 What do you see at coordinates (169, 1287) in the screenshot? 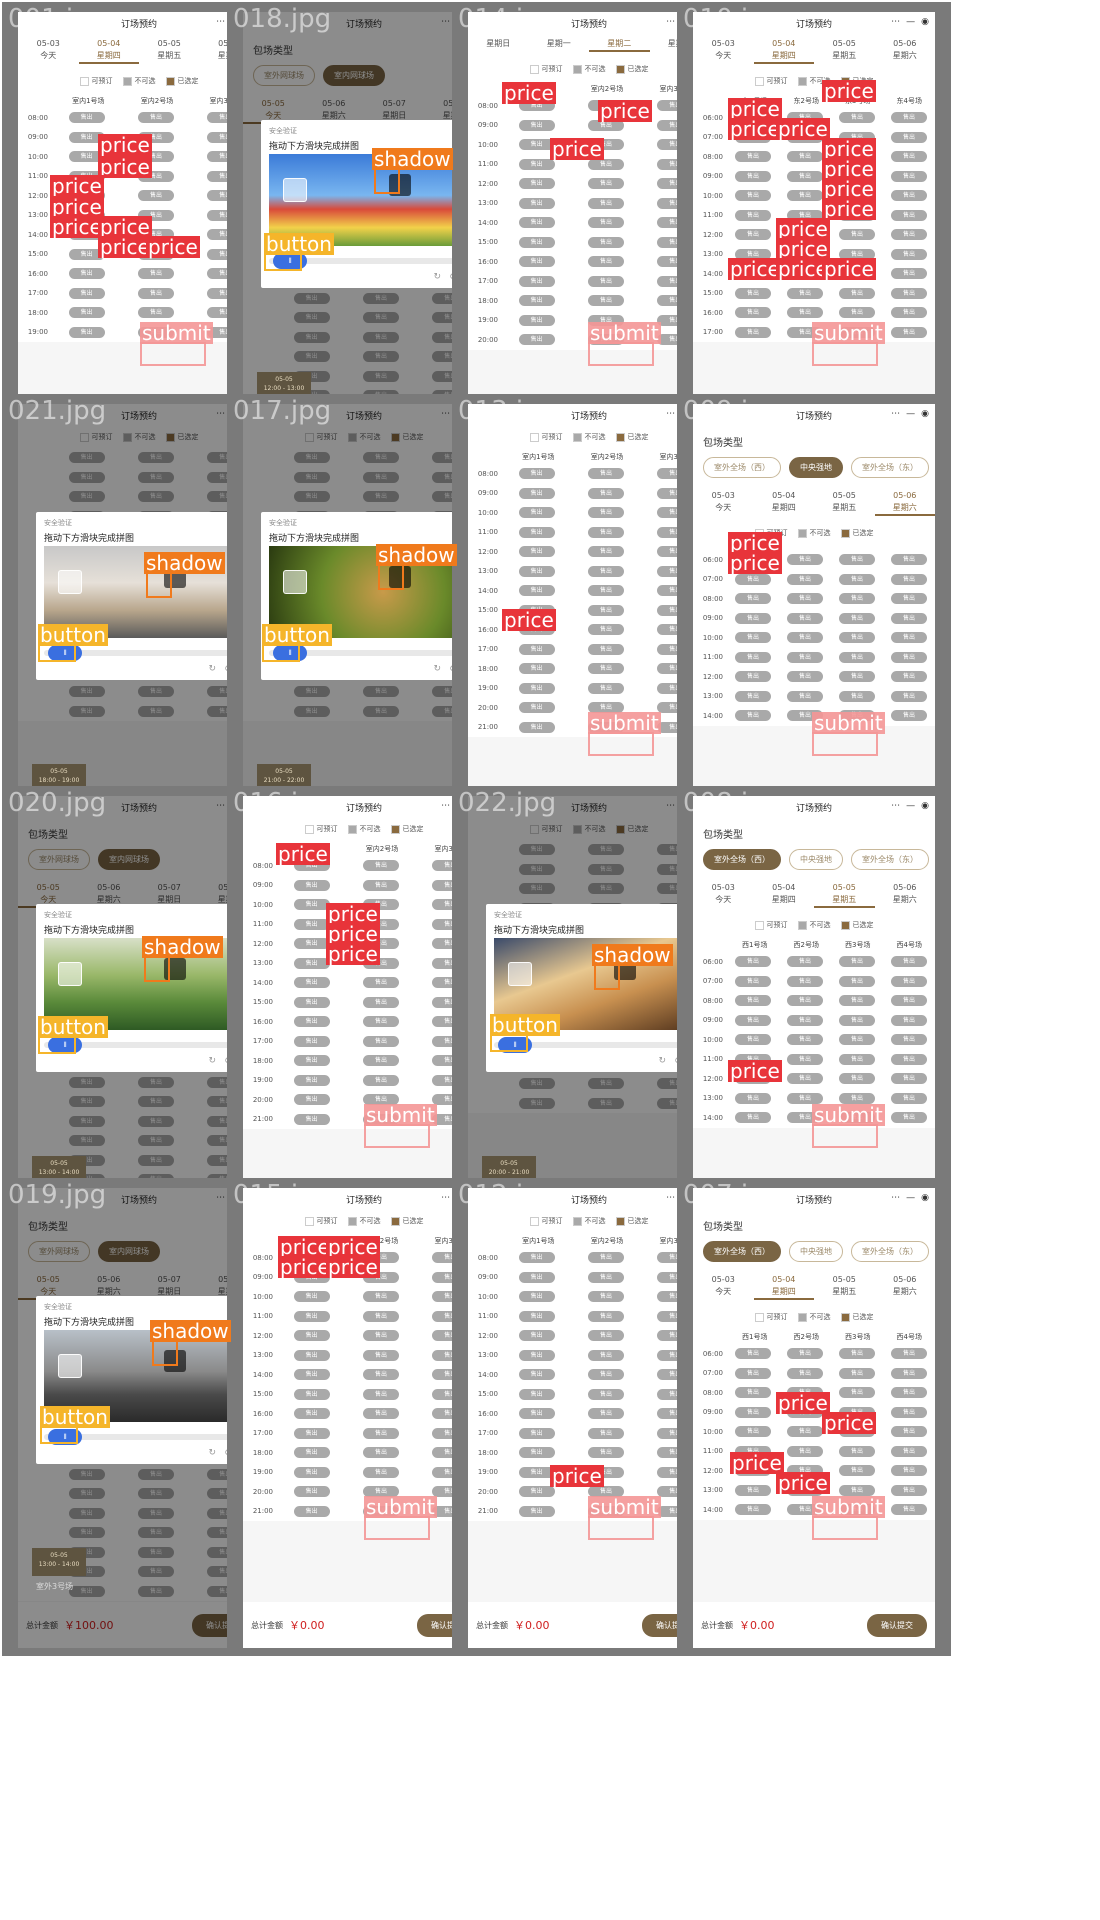
I see `date-tab: 05-07 星期日` at bounding box center [169, 1287].